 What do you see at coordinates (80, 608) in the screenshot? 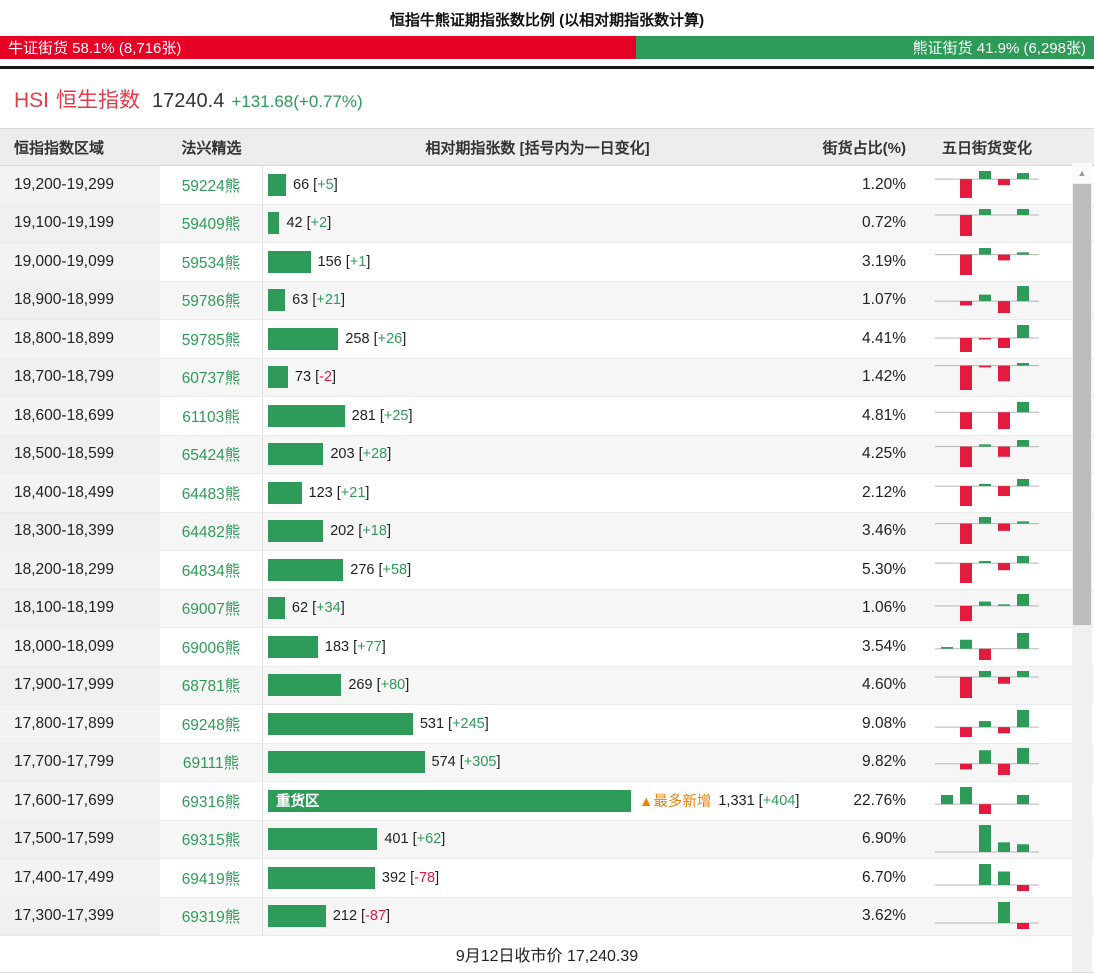
I see `index-range-cell: 18,100-18,199` at bounding box center [80, 608].